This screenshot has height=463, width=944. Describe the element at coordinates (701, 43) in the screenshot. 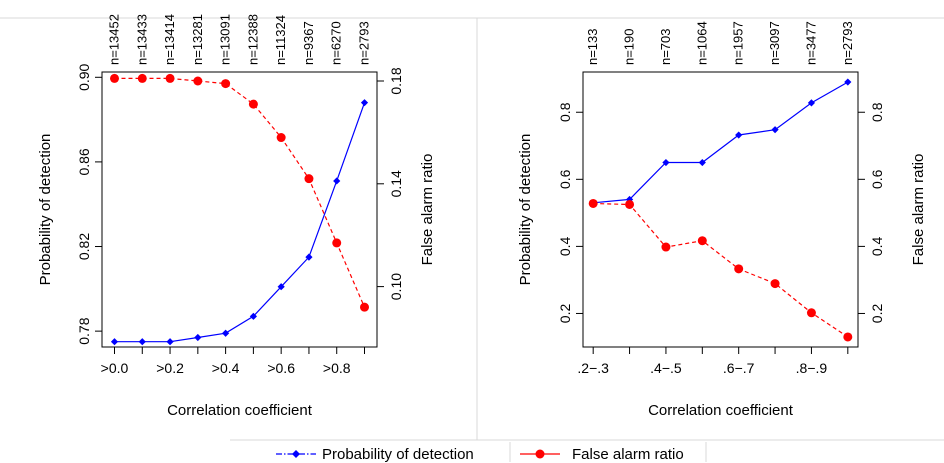

I see `sample-size-label: n=1064` at that location.